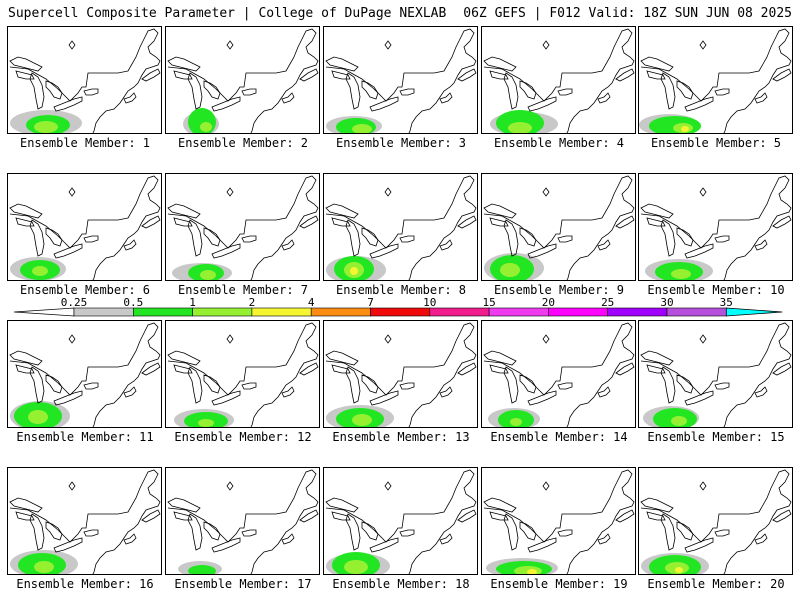  Describe the element at coordinates (44, 312) in the screenshot. I see `color-scale-lower-arrow` at that location.